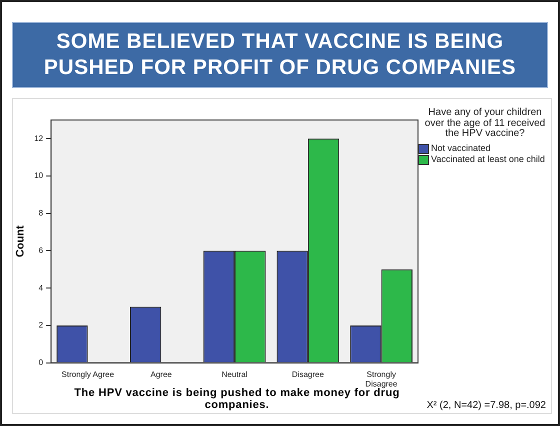  What do you see at coordinates (486, 405) in the screenshot?
I see `text: X² (2, N=42) =7.98, p=.092` at bounding box center [486, 405].